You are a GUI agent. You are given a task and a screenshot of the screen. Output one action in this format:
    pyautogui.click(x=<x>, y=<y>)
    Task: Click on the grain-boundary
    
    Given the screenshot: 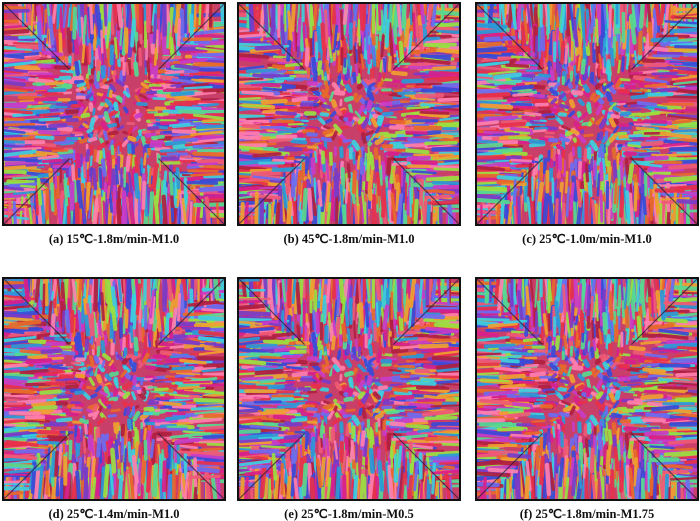 What is the action you would take?
    pyautogui.click(x=37, y=191)
    